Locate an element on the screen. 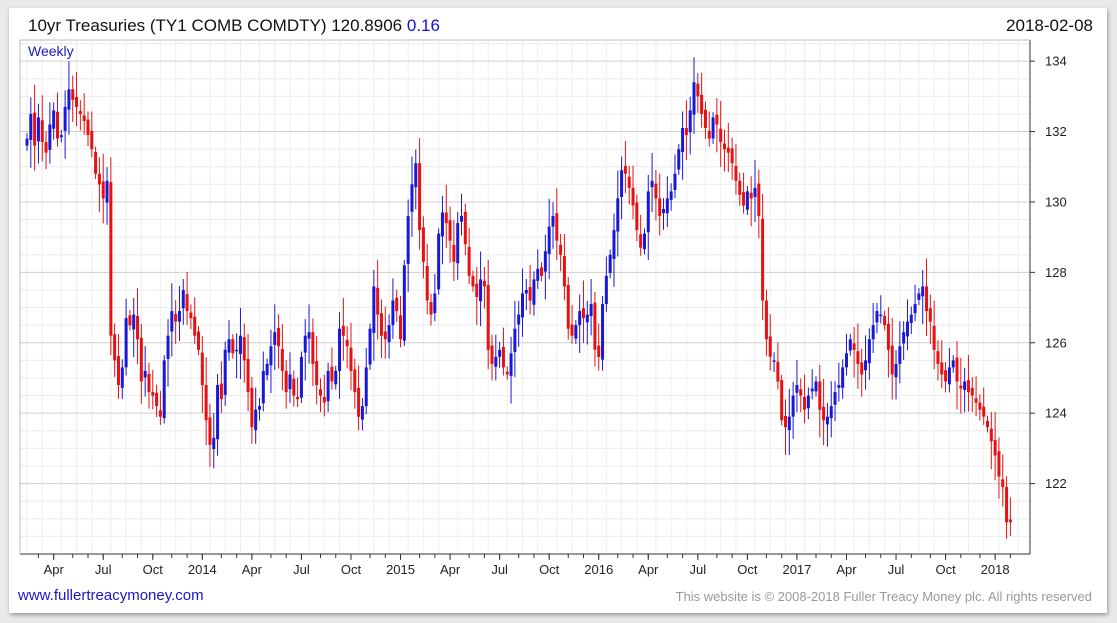  y-tick-label: 130 is located at coordinates (1056, 201).